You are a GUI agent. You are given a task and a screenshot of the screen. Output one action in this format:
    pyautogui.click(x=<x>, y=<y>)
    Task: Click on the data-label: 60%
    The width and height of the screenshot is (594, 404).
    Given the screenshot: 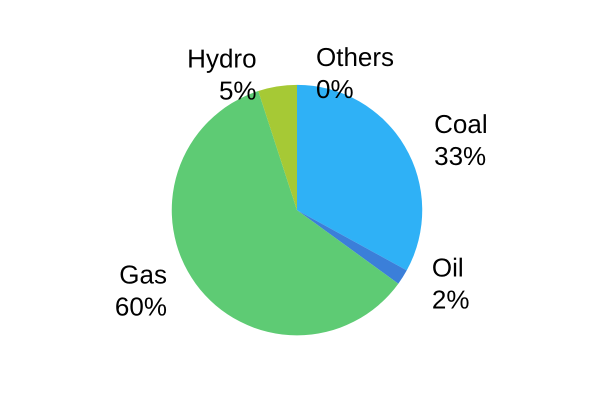 What is the action you would take?
    pyautogui.click(x=140, y=307)
    